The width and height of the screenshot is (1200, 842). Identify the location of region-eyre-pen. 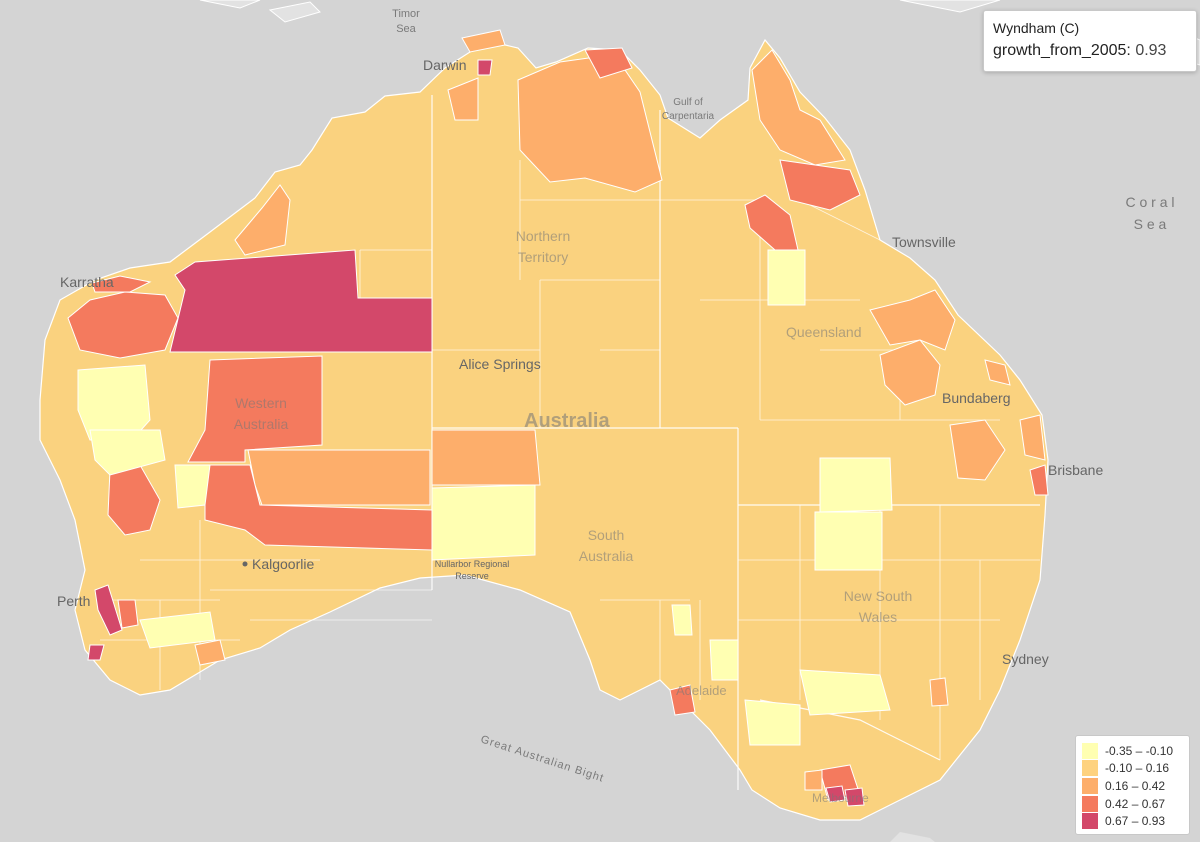
(682, 620).